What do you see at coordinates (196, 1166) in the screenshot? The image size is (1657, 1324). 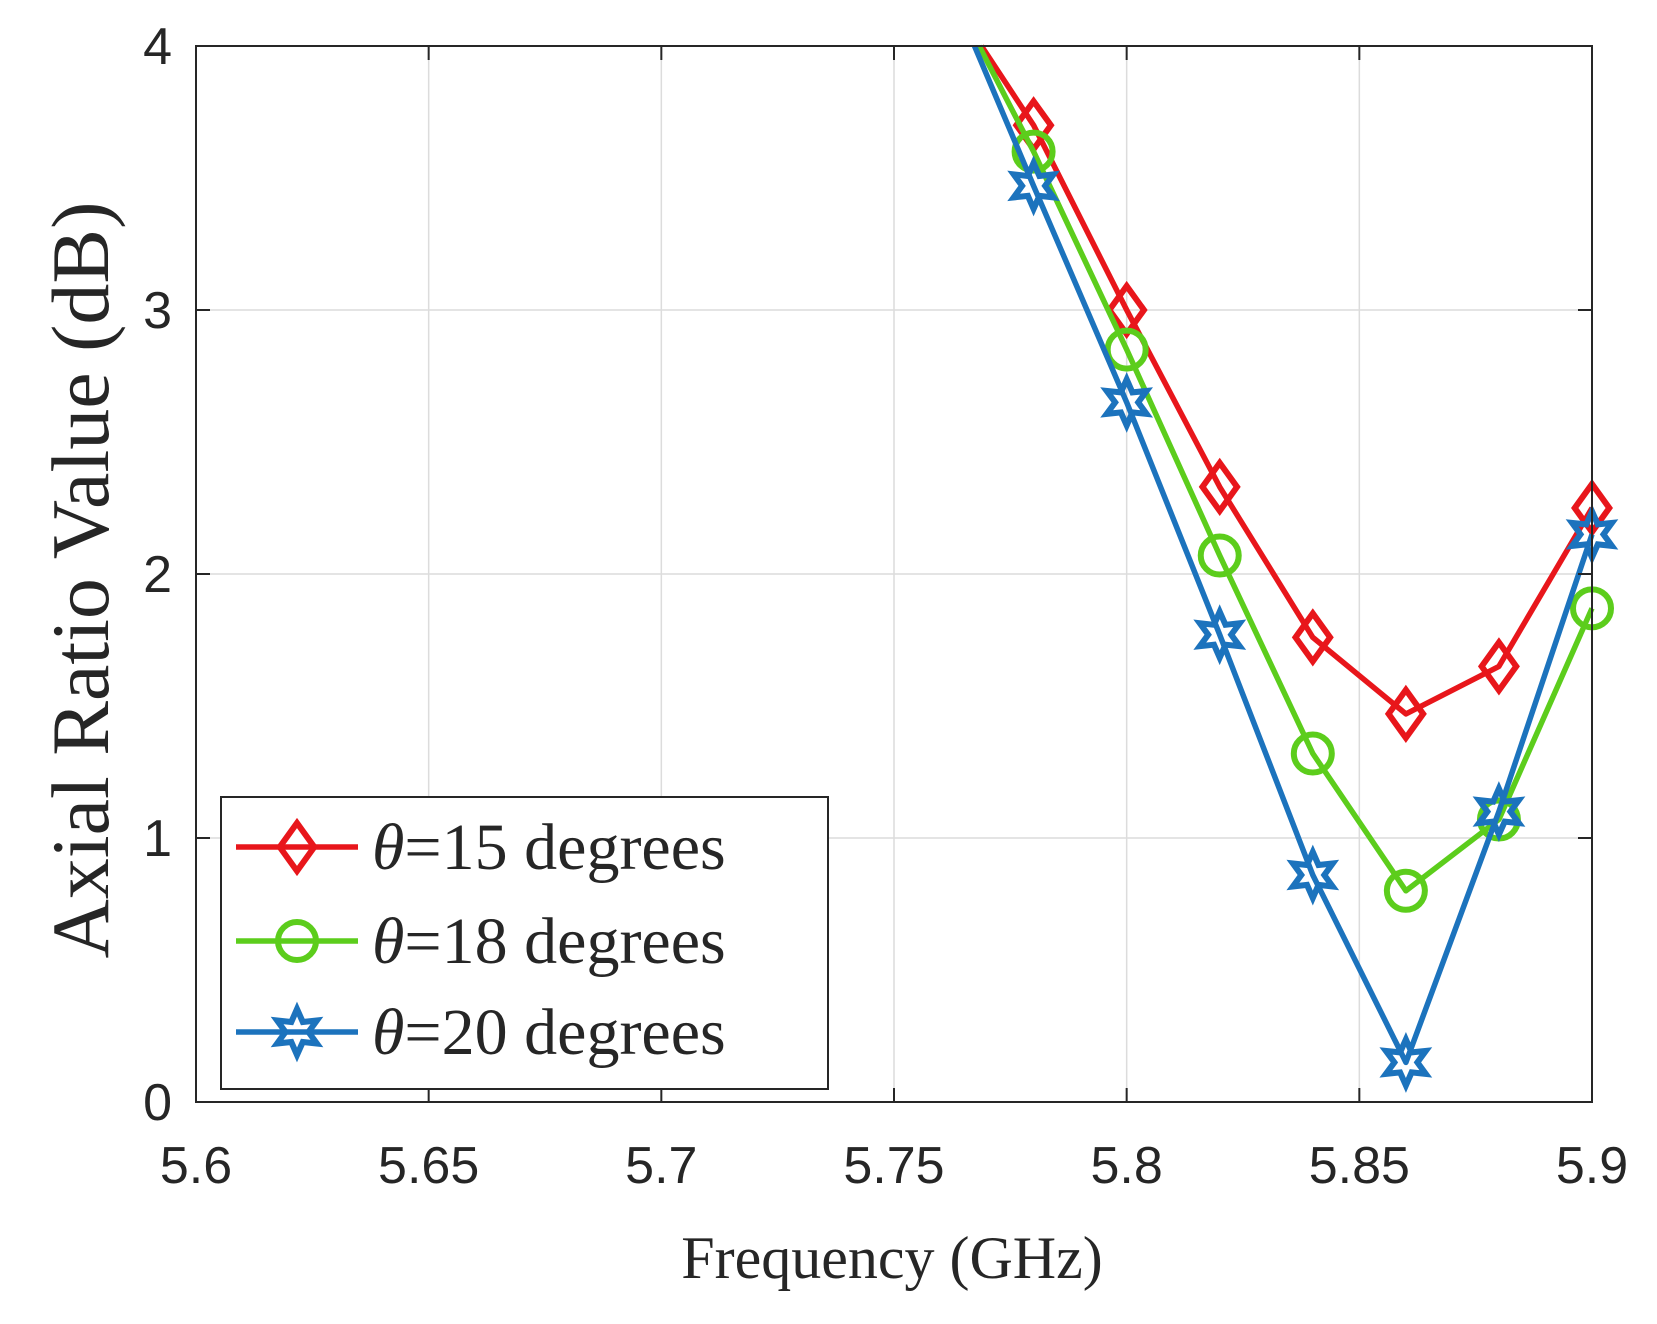 I see `x-tick-label: 5.6` at bounding box center [196, 1166].